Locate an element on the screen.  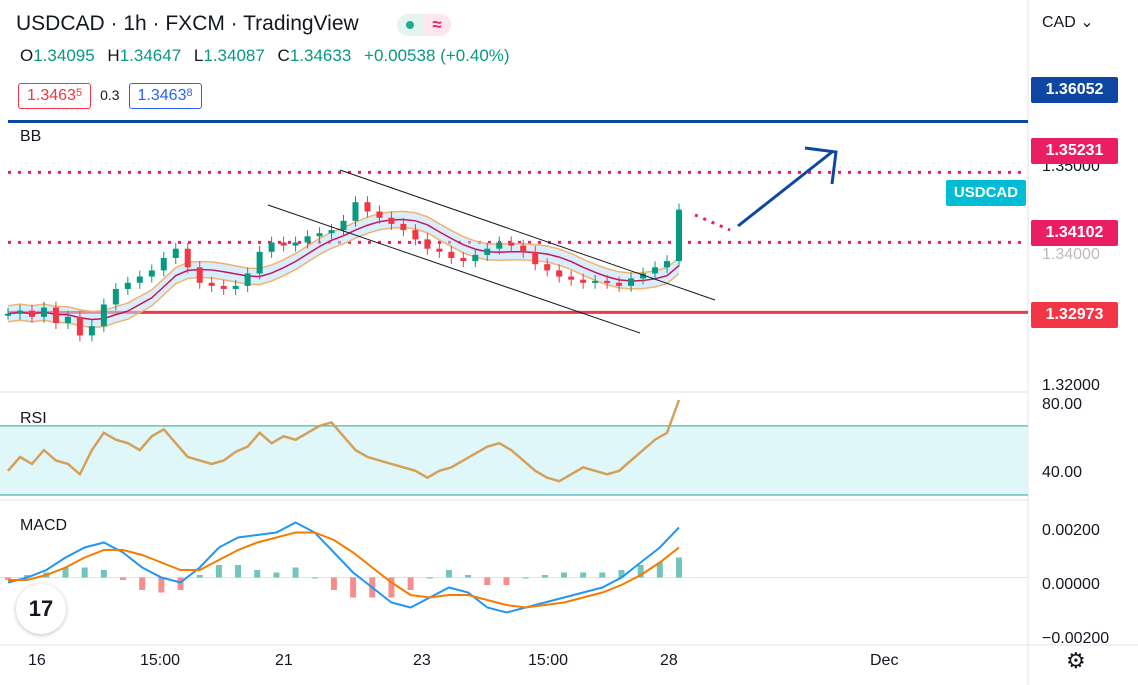
rsi-indicator-label: RSI is located at coordinates (33, 418).